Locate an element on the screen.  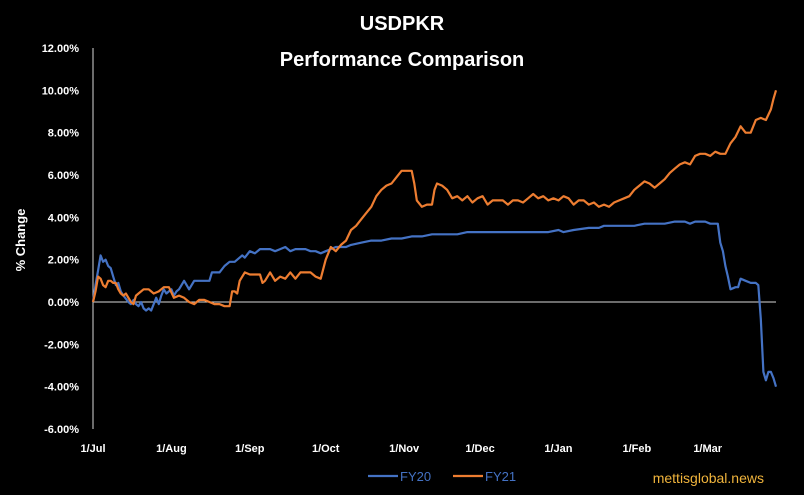
chart-subtitle: Performance Comparison is located at coordinates (402, 60).